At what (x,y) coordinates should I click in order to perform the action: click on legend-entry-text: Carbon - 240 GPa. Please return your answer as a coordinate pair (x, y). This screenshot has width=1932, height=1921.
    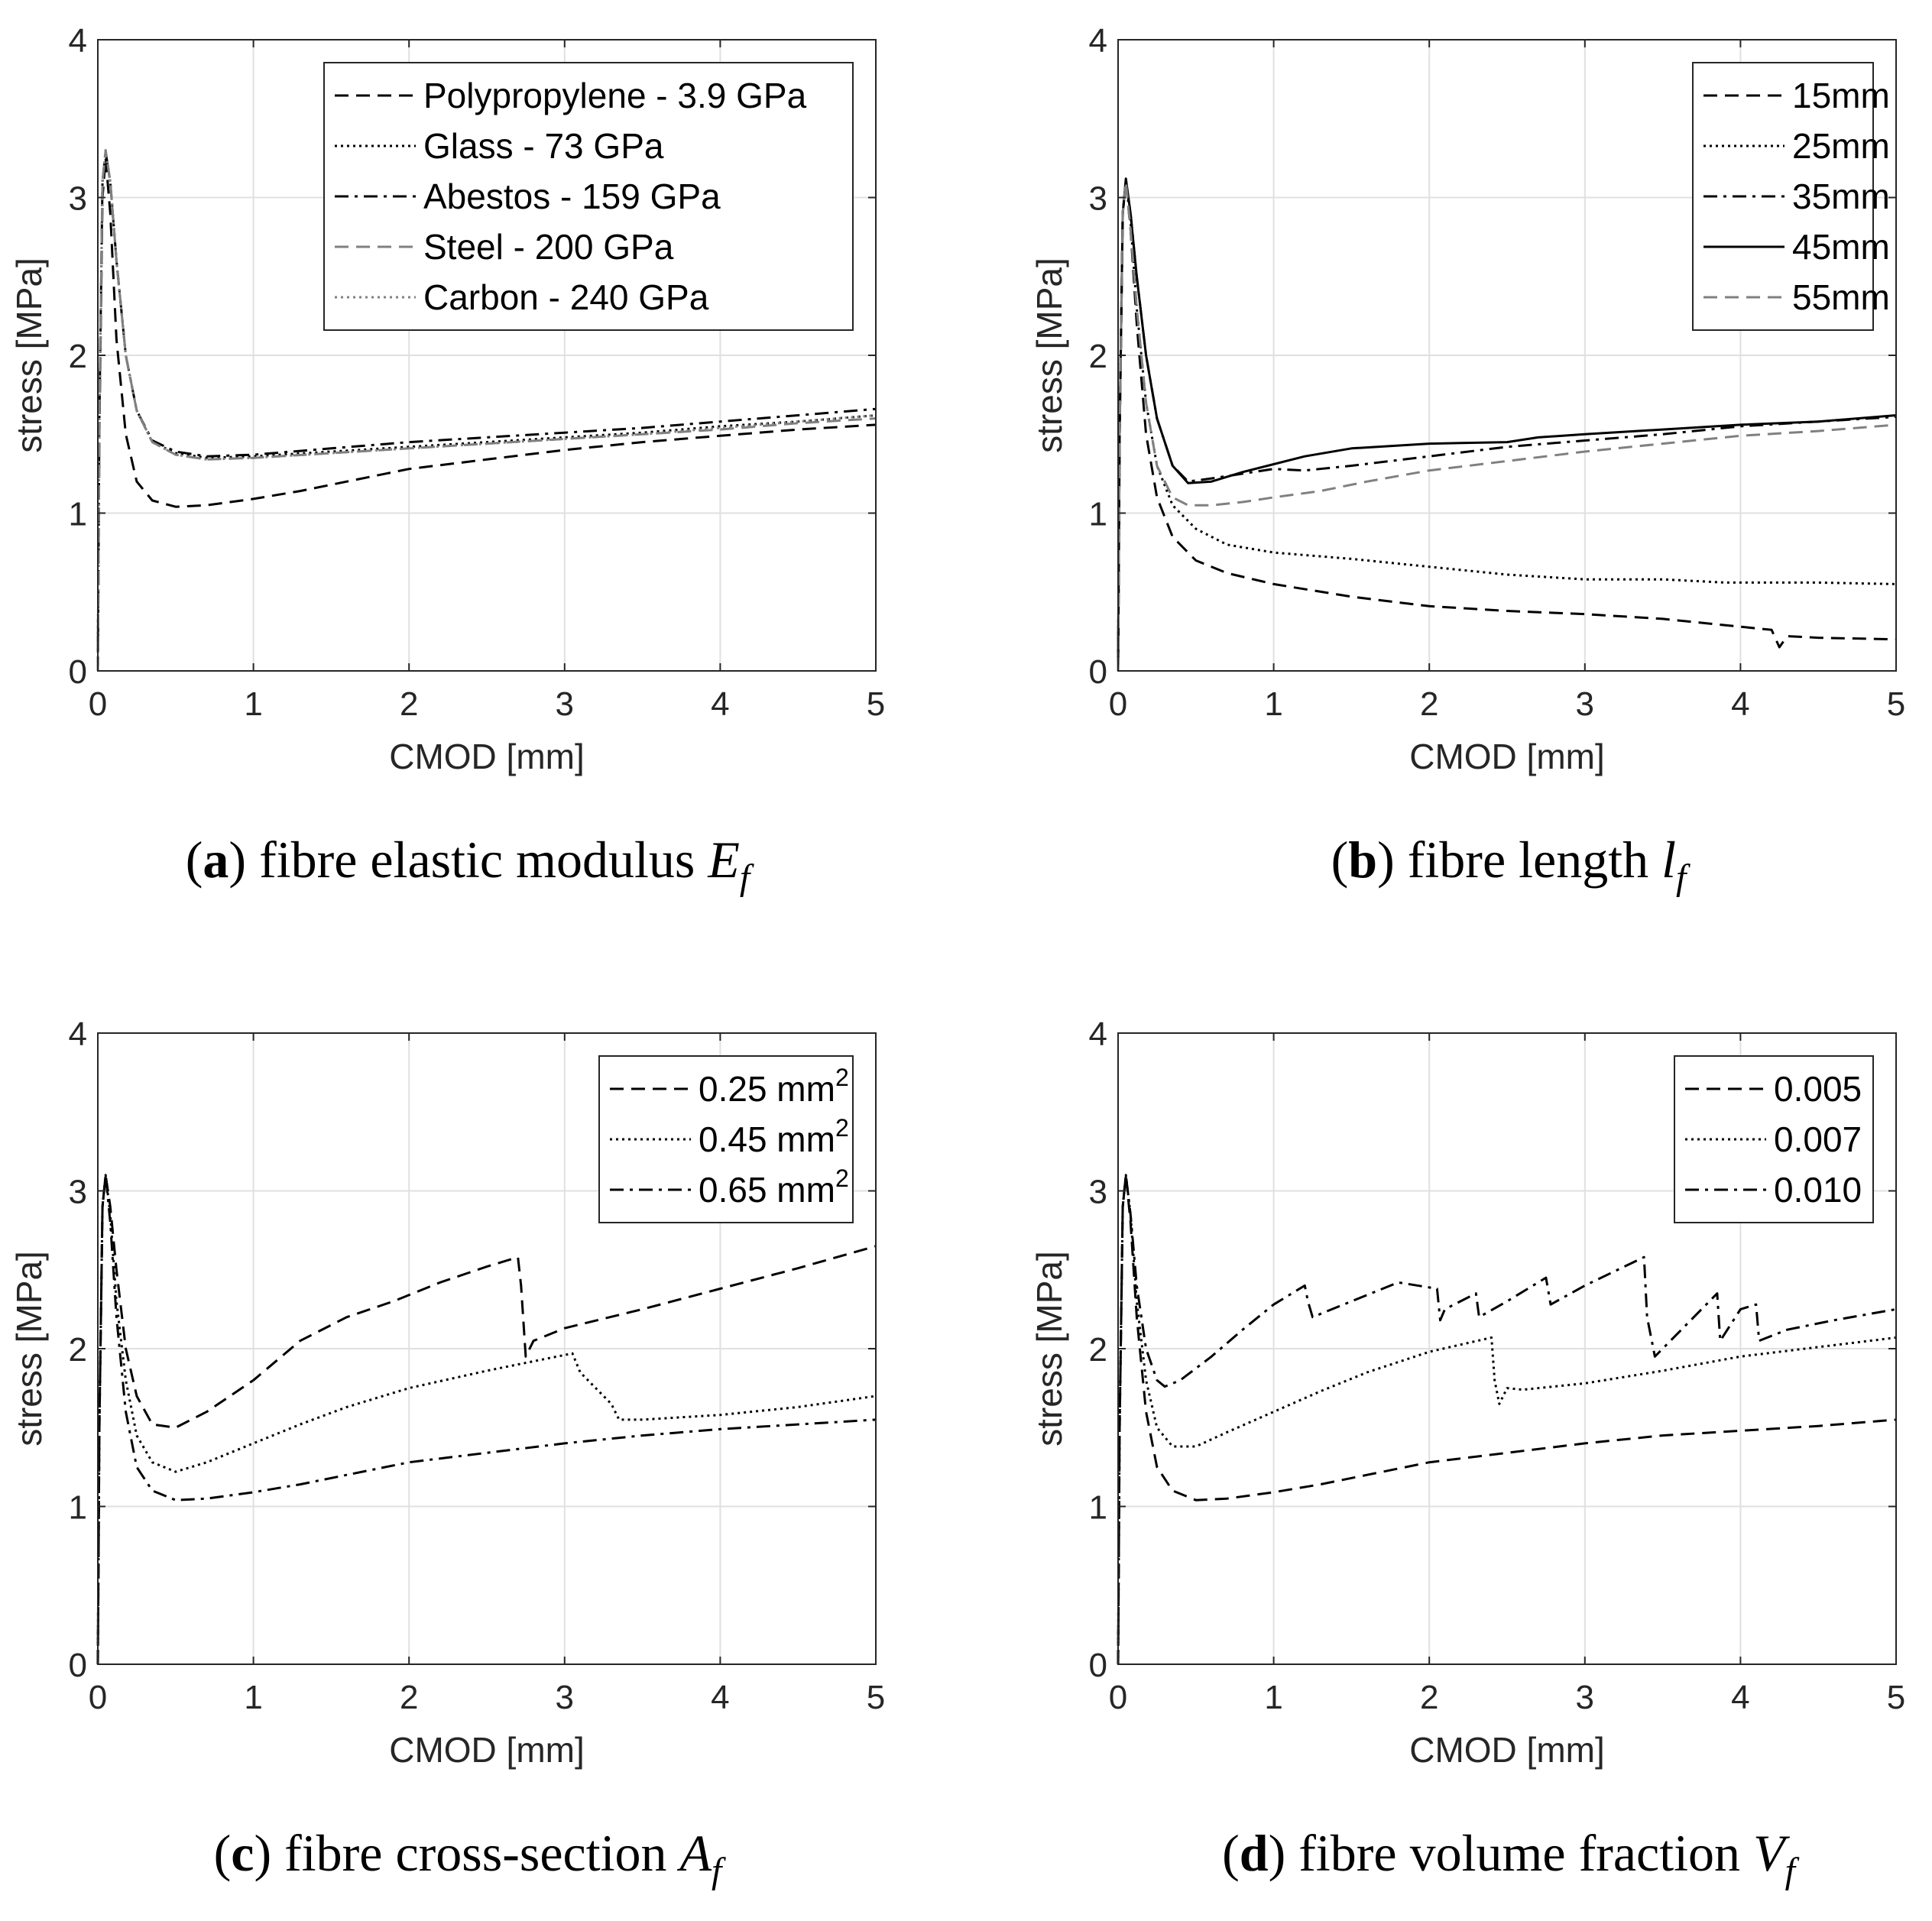
    Looking at the image, I should click on (566, 297).